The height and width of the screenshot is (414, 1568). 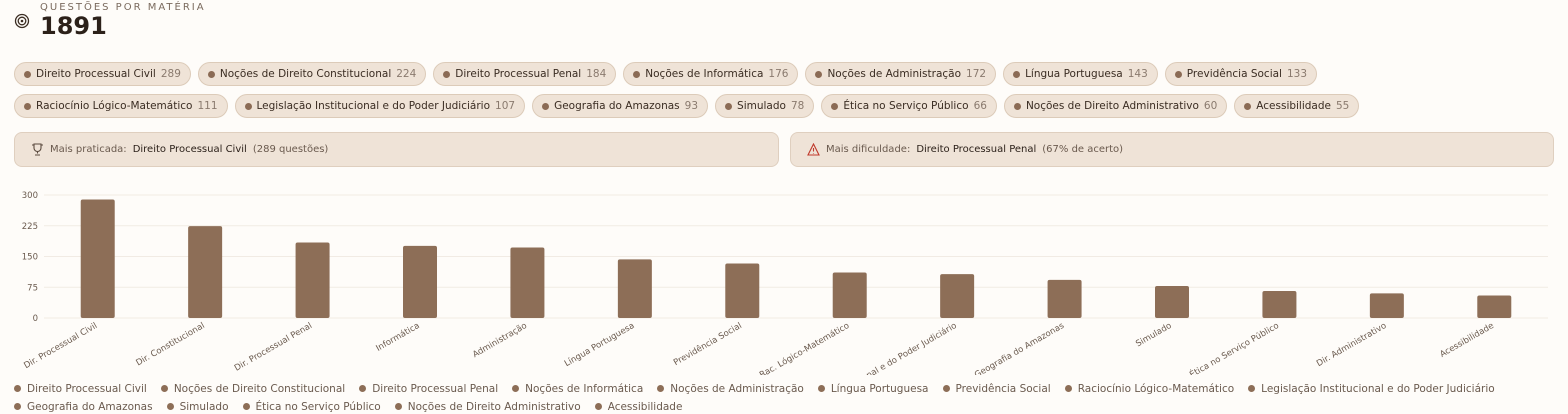 I want to click on legend-label: Direito Processual Civil, so click(x=87, y=388).